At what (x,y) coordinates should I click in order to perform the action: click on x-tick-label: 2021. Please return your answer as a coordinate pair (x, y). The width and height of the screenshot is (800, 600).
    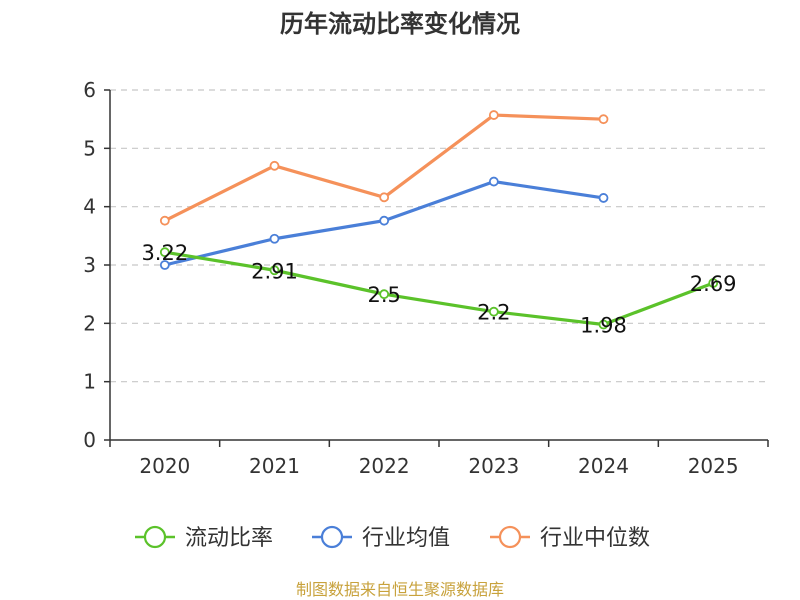
    Looking at the image, I should click on (274, 466).